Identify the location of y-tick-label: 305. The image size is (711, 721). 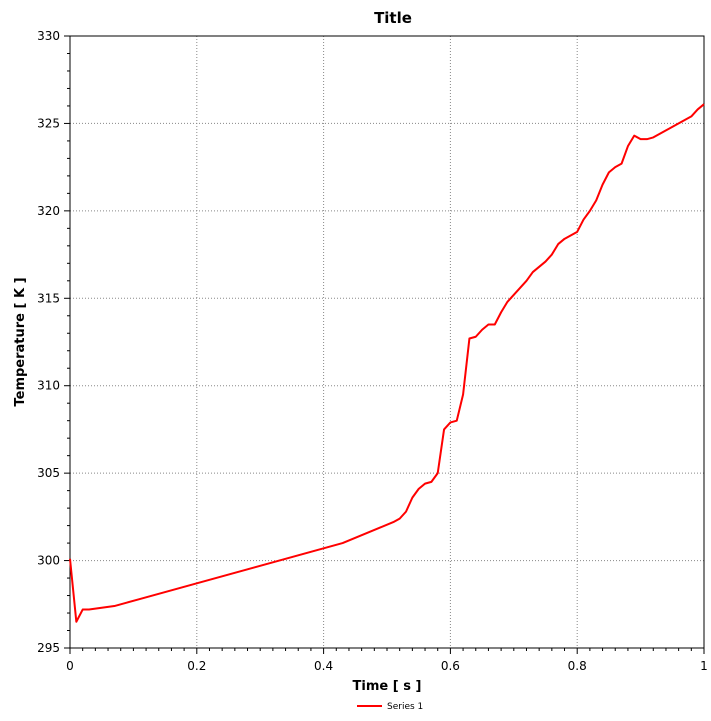
(48, 473).